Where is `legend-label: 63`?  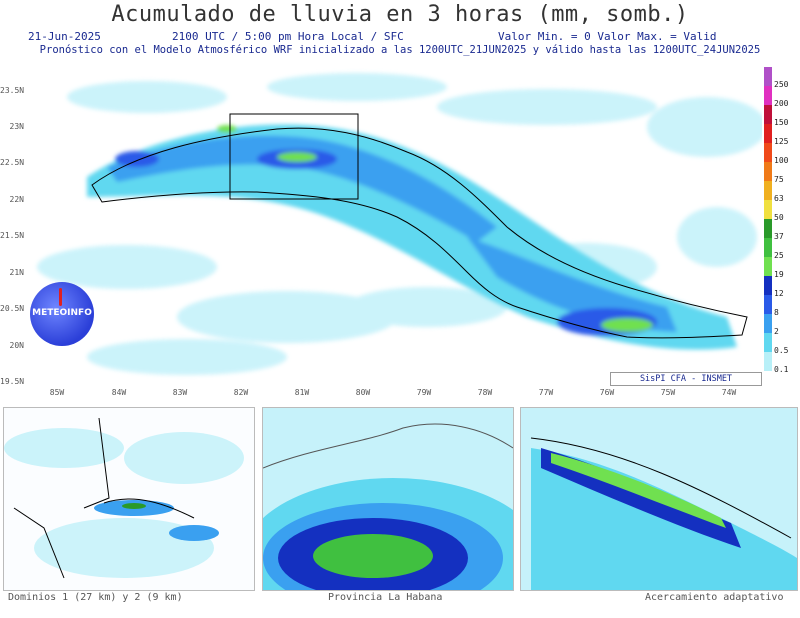 legend-label: 63 is located at coordinates (779, 198).